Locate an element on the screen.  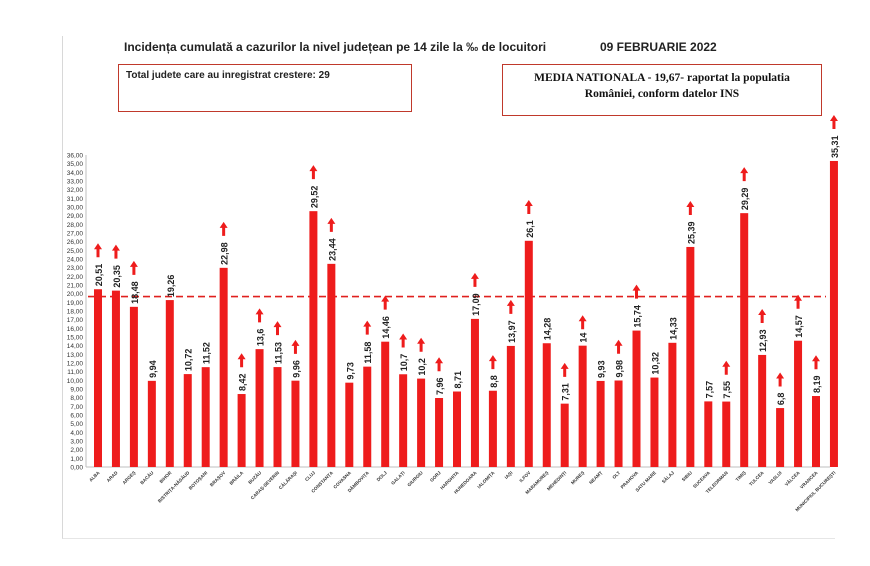
category-label: BIHOR is located at coordinates (165, 477).